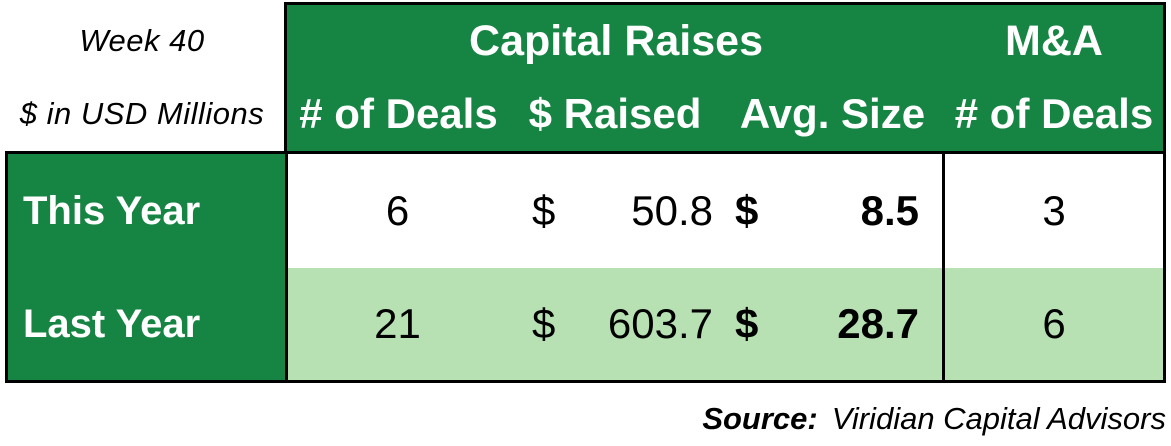 The image size is (1171, 446). What do you see at coordinates (398, 113) in the screenshot?
I see `column-header-num-deals: # of Deals` at bounding box center [398, 113].